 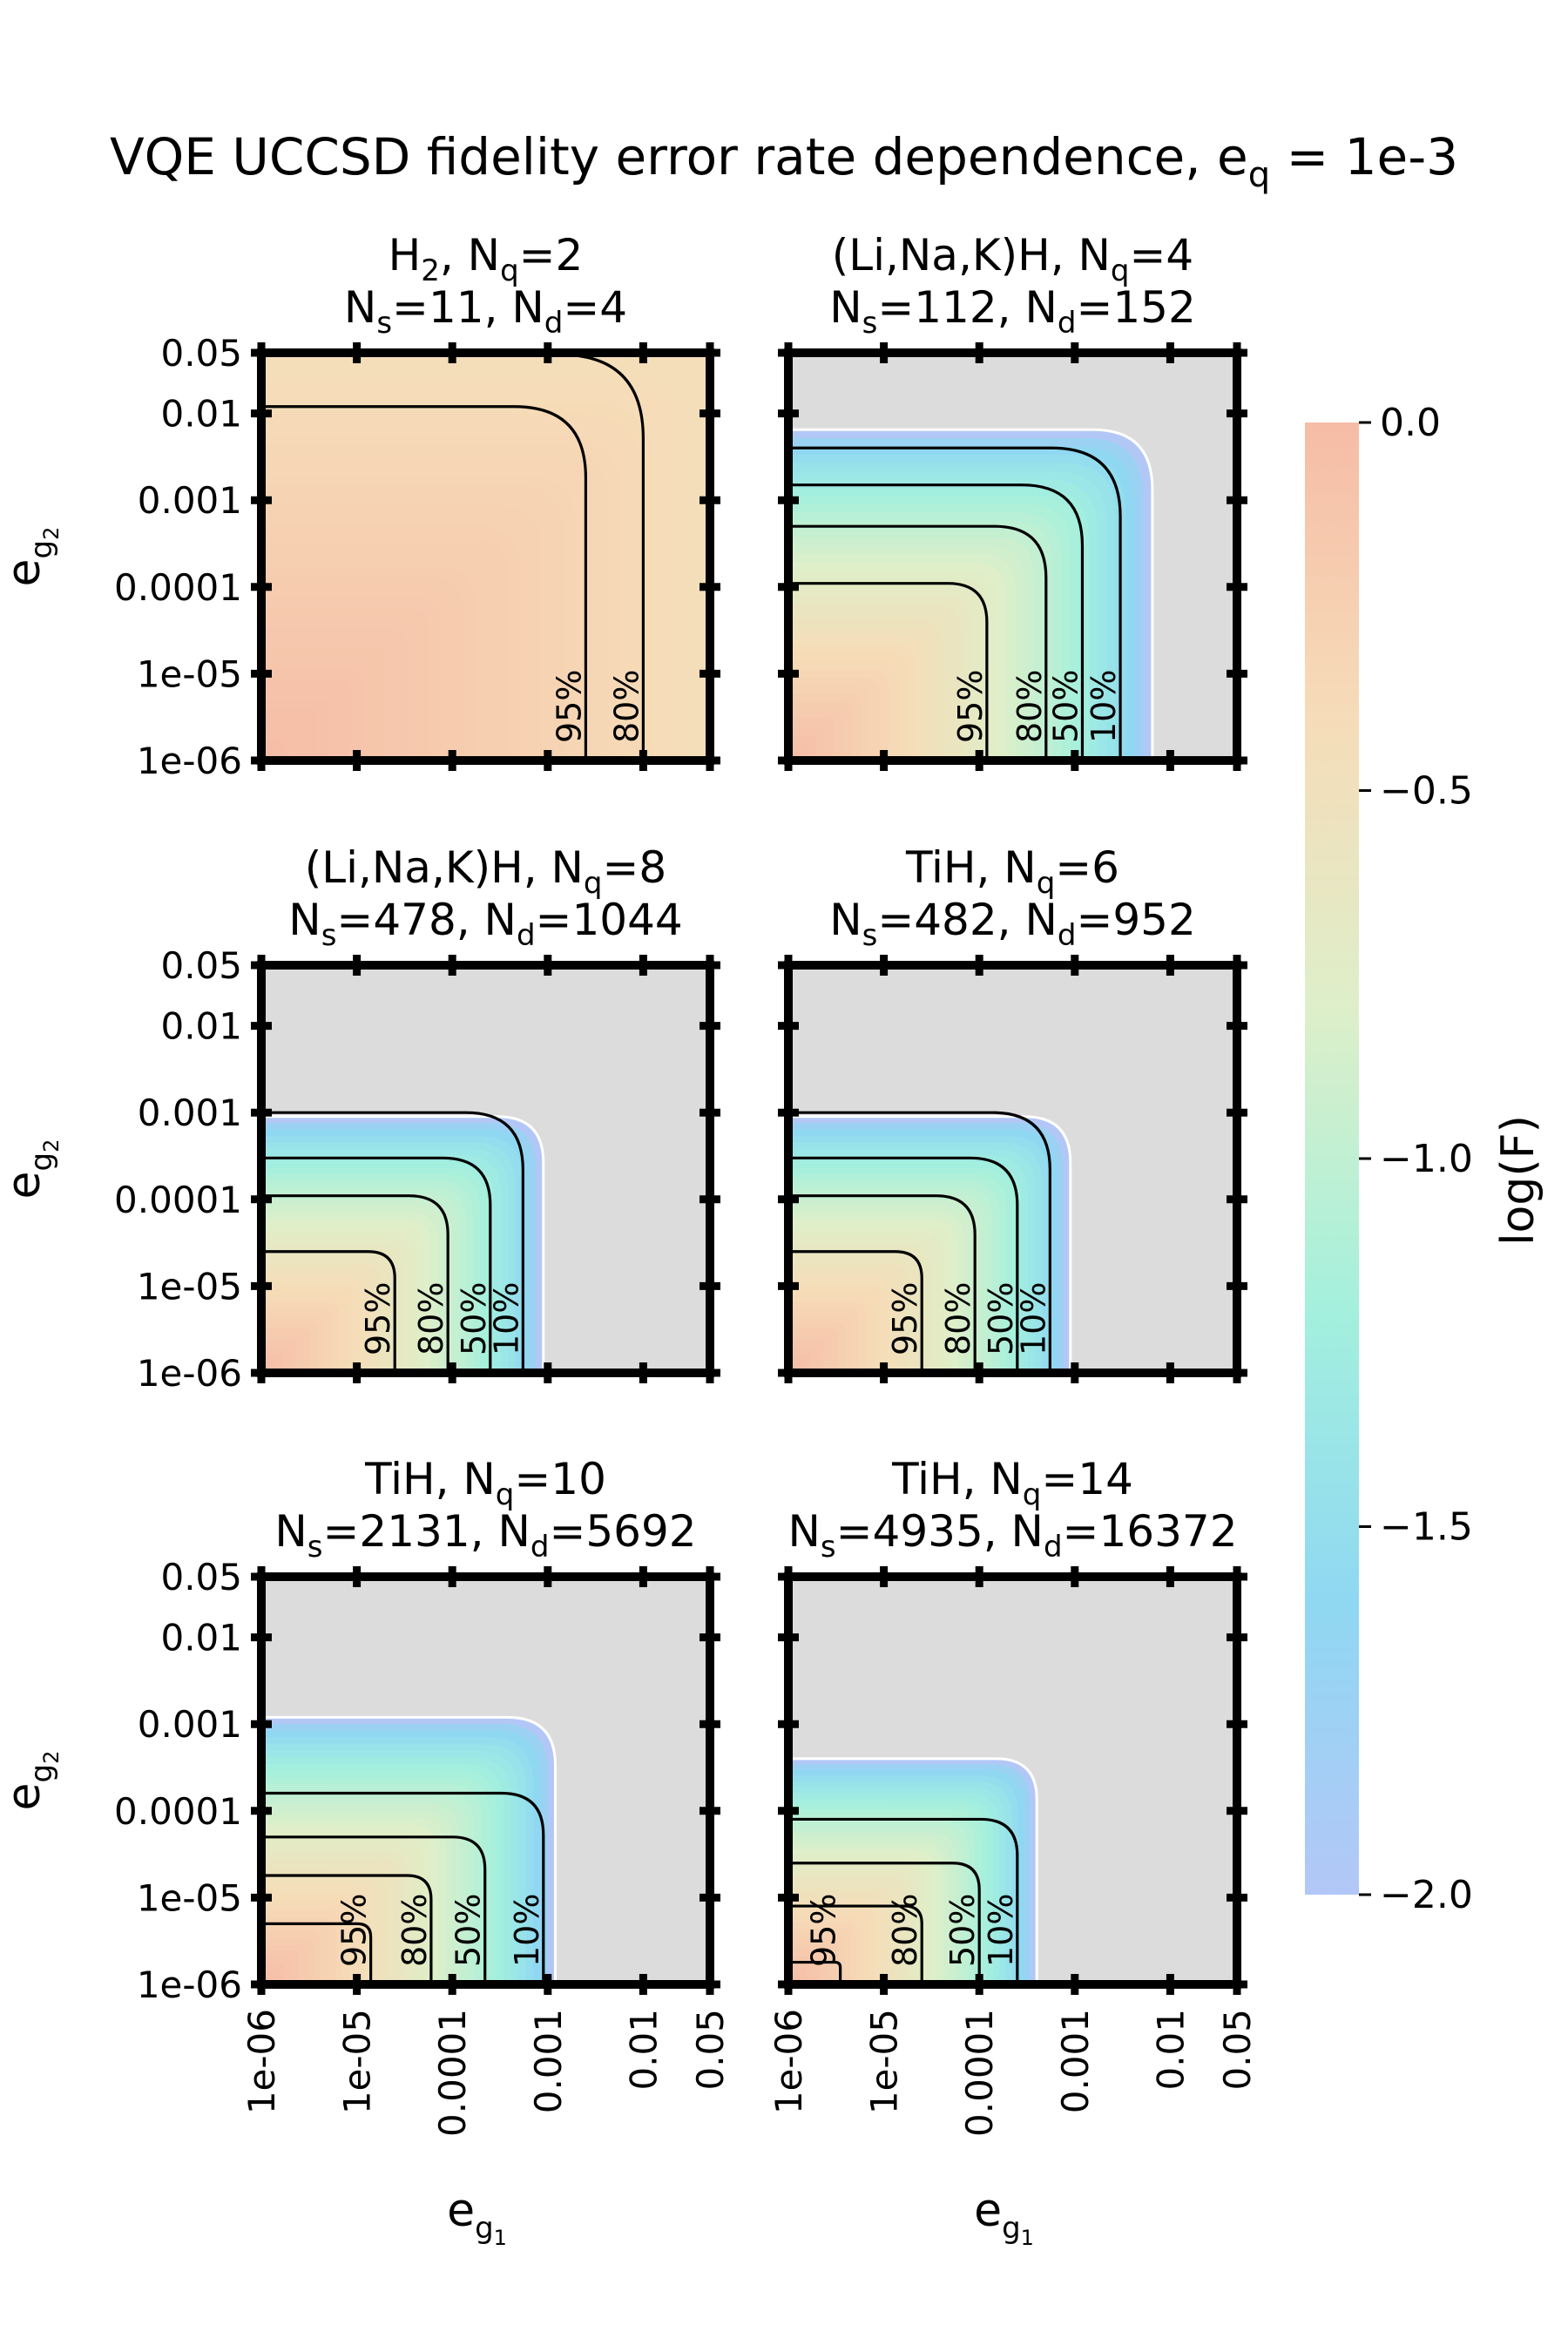 What do you see at coordinates (1237, 2050) in the screenshot?
I see `x-tick-label: 0.05` at bounding box center [1237, 2050].